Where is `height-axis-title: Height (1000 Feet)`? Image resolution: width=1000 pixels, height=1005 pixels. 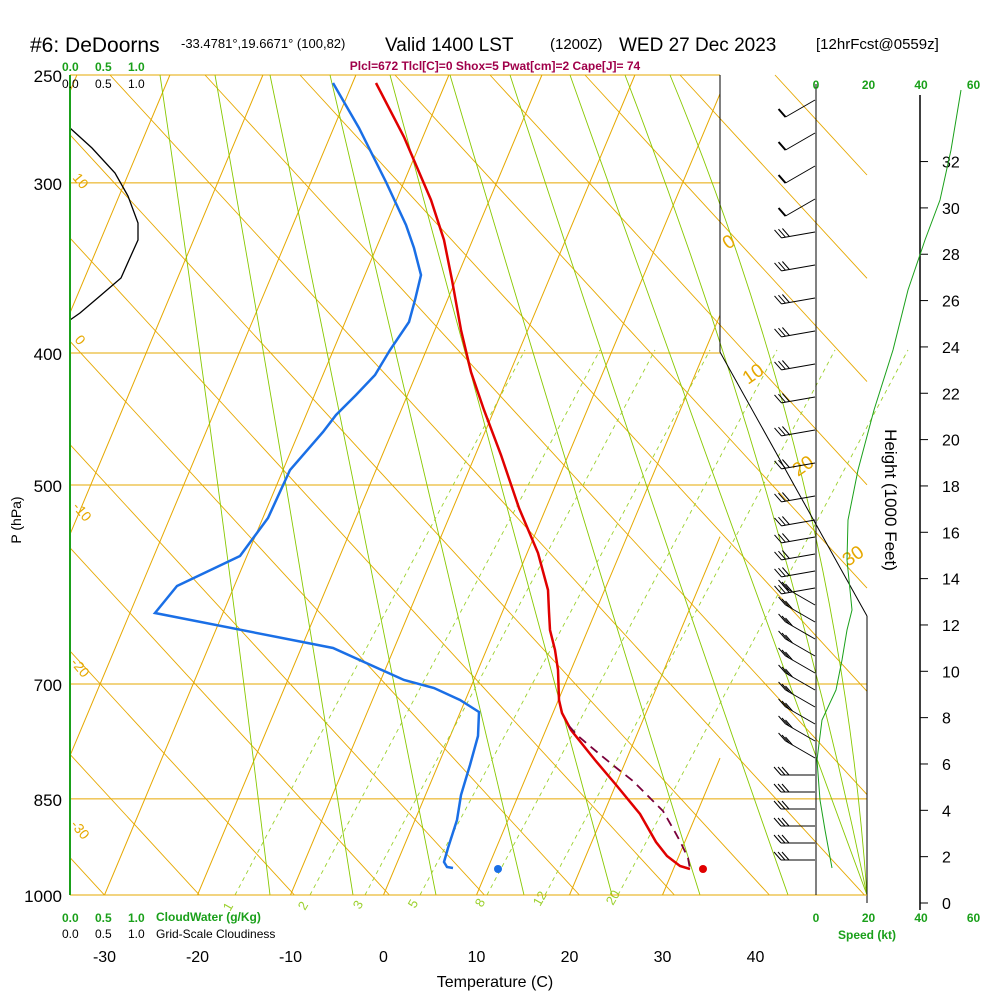 height-axis-title: Height (1000 Feet) is located at coordinates (890, 500).